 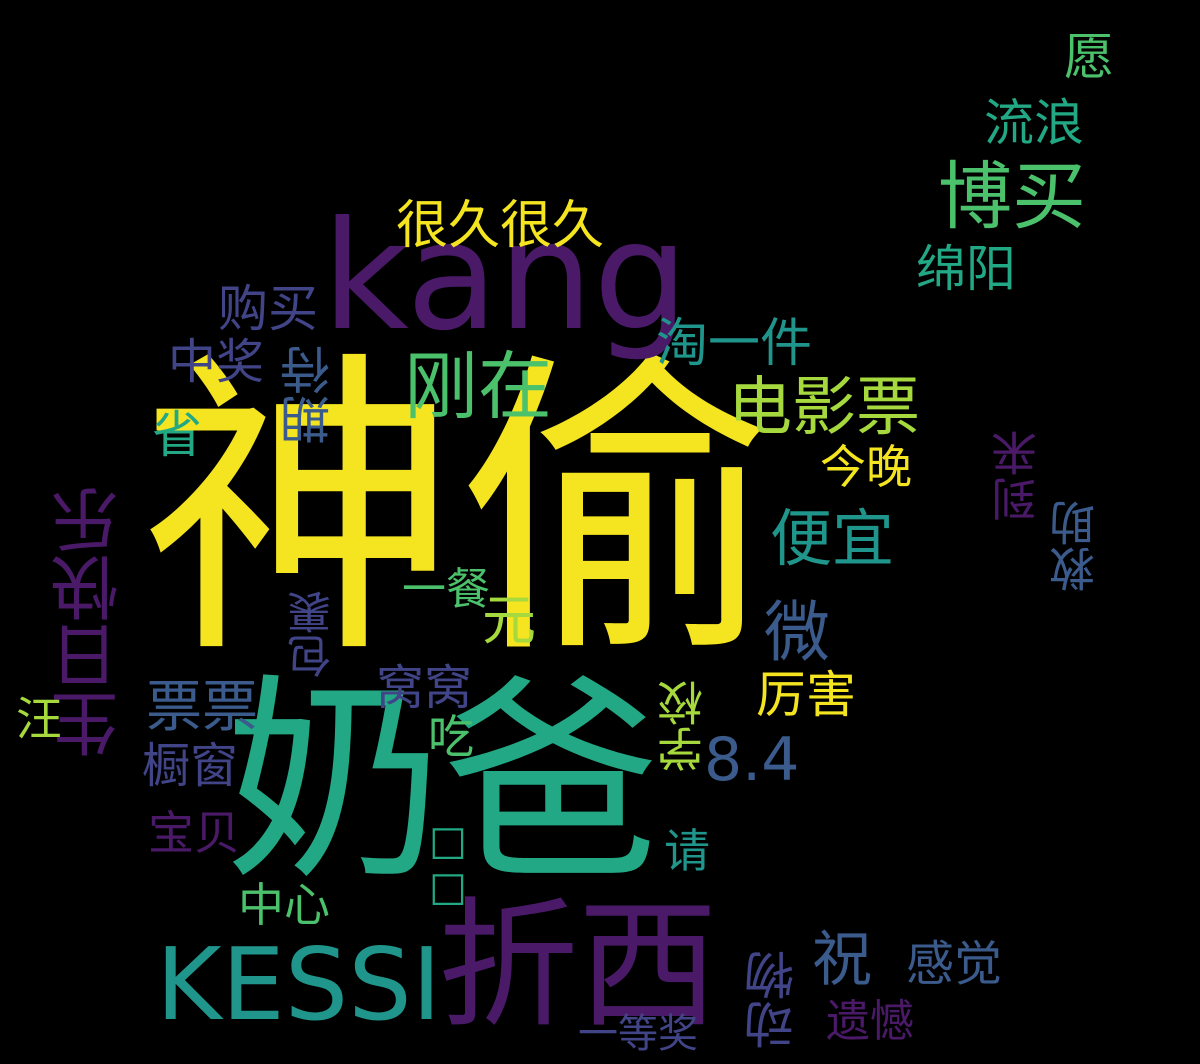 I want to click on word-gouma: 购买, so click(x=268, y=309).